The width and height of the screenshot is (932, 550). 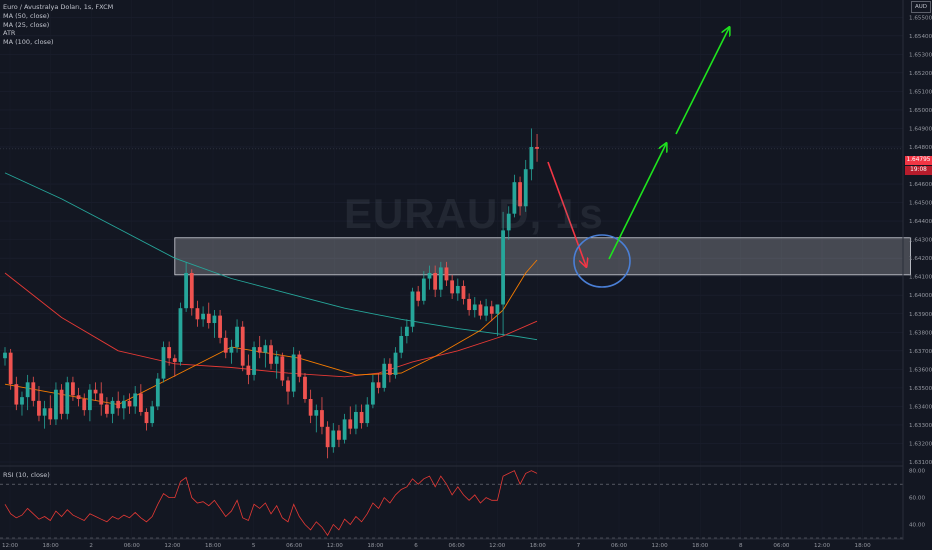 What do you see at coordinates (26, 15) in the screenshot?
I see `legend-ma50: MA (50, close)` at bounding box center [26, 15].